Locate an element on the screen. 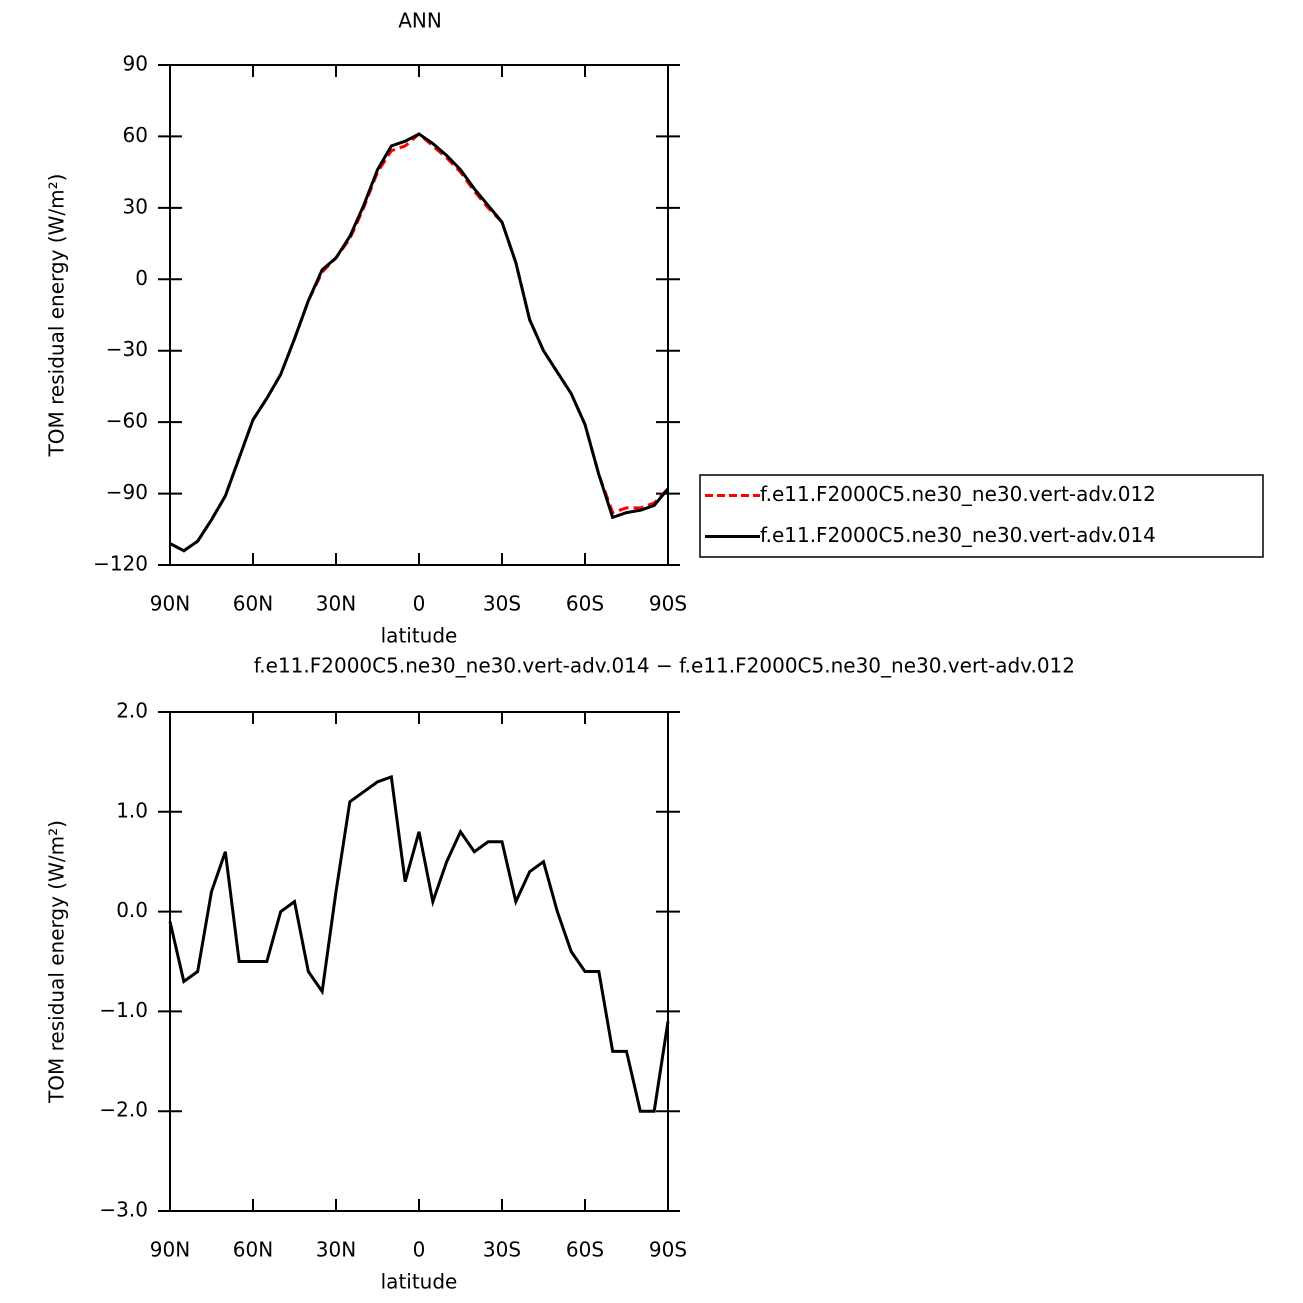  y-tick-label: 60 is located at coordinates (135, 135).